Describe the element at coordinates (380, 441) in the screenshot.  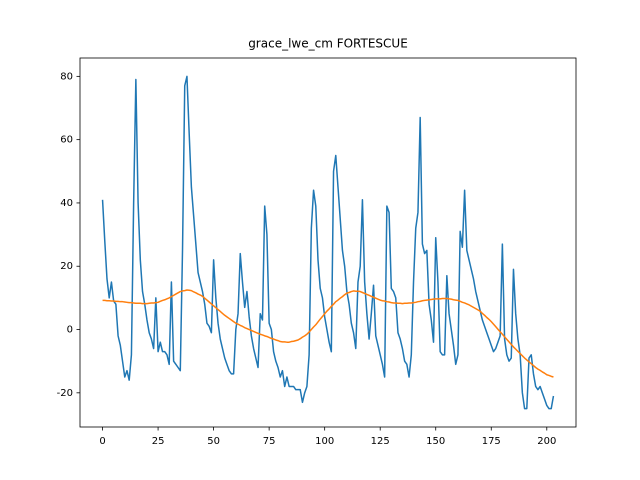
I see `x-tick-label: 125` at that location.